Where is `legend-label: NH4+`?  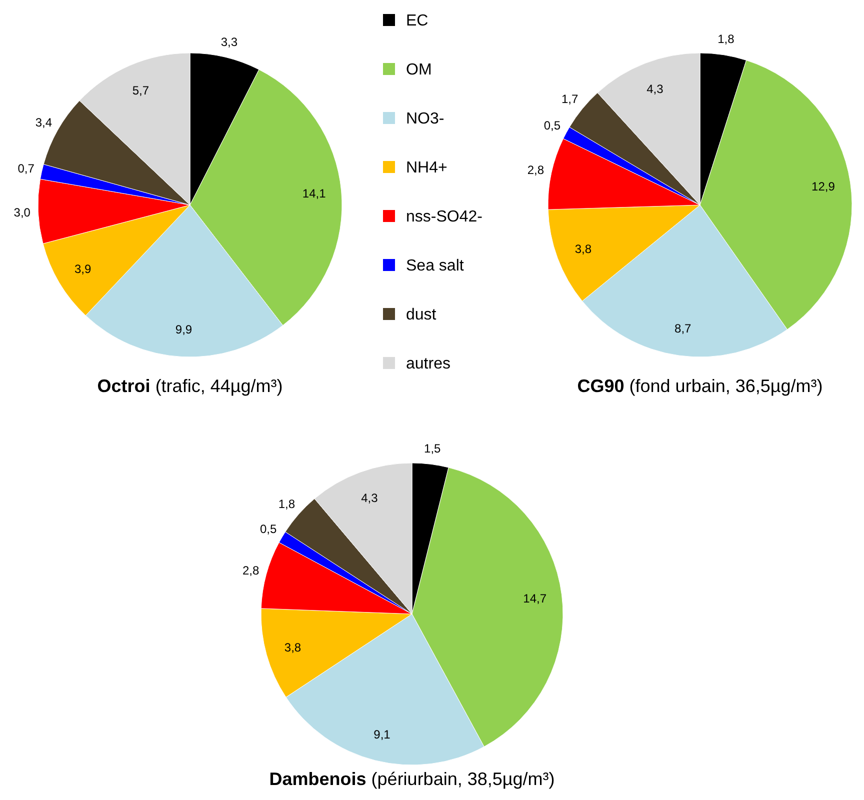
legend-label: NH4+ is located at coordinates (427, 168).